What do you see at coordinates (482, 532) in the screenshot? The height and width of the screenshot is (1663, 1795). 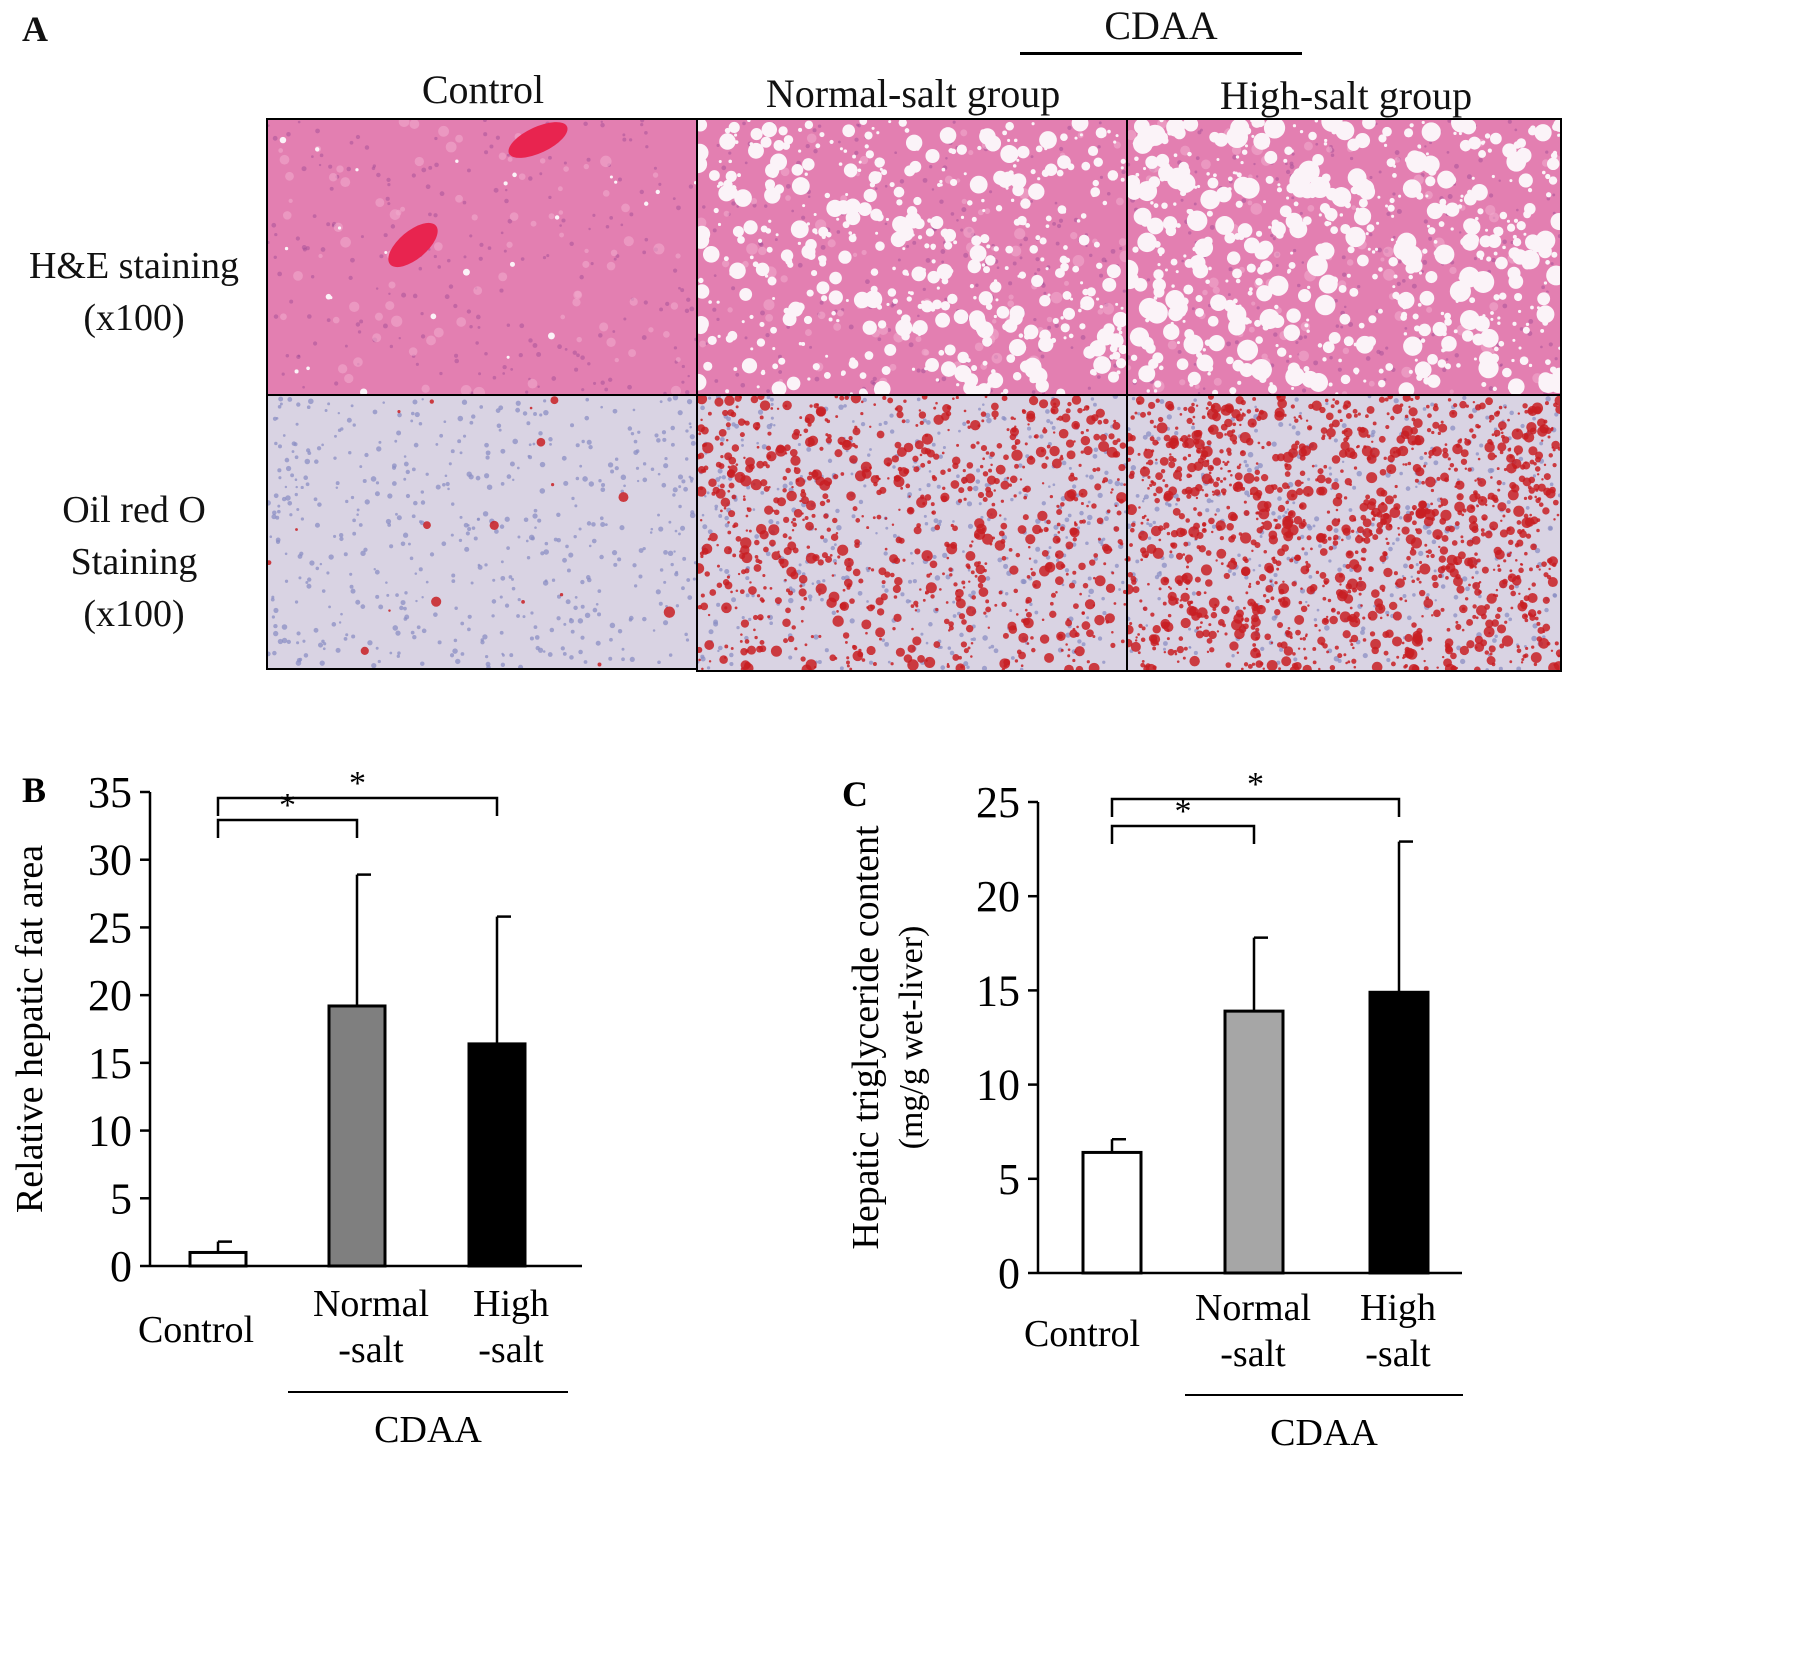 I see `micrograph-oro-control` at bounding box center [482, 532].